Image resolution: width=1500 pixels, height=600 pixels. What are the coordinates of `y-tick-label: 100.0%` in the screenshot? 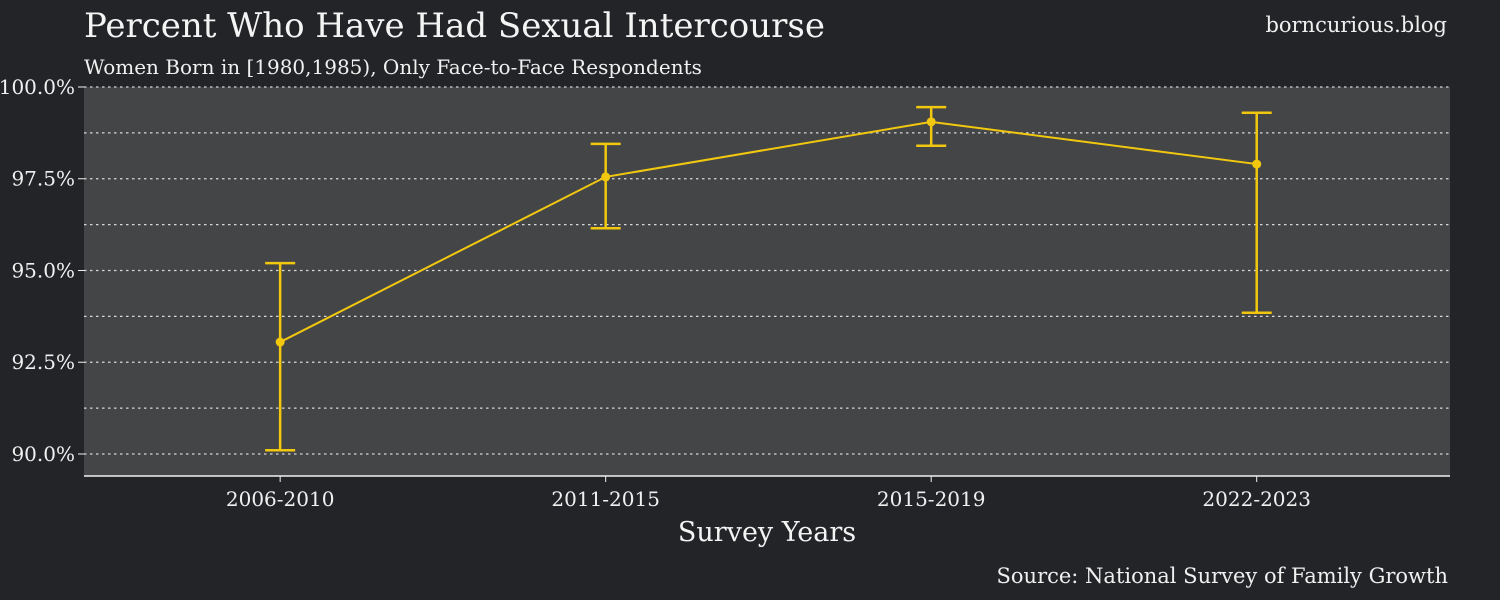 It's located at (37, 87).